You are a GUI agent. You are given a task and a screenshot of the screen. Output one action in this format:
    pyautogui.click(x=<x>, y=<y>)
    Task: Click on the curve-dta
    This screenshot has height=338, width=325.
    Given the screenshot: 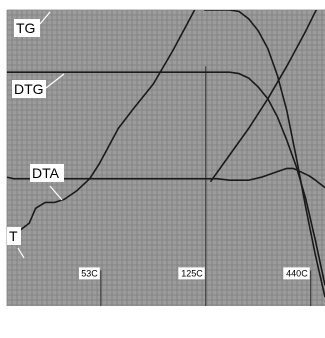 What is the action you would take?
    pyautogui.click(x=166, y=178)
    